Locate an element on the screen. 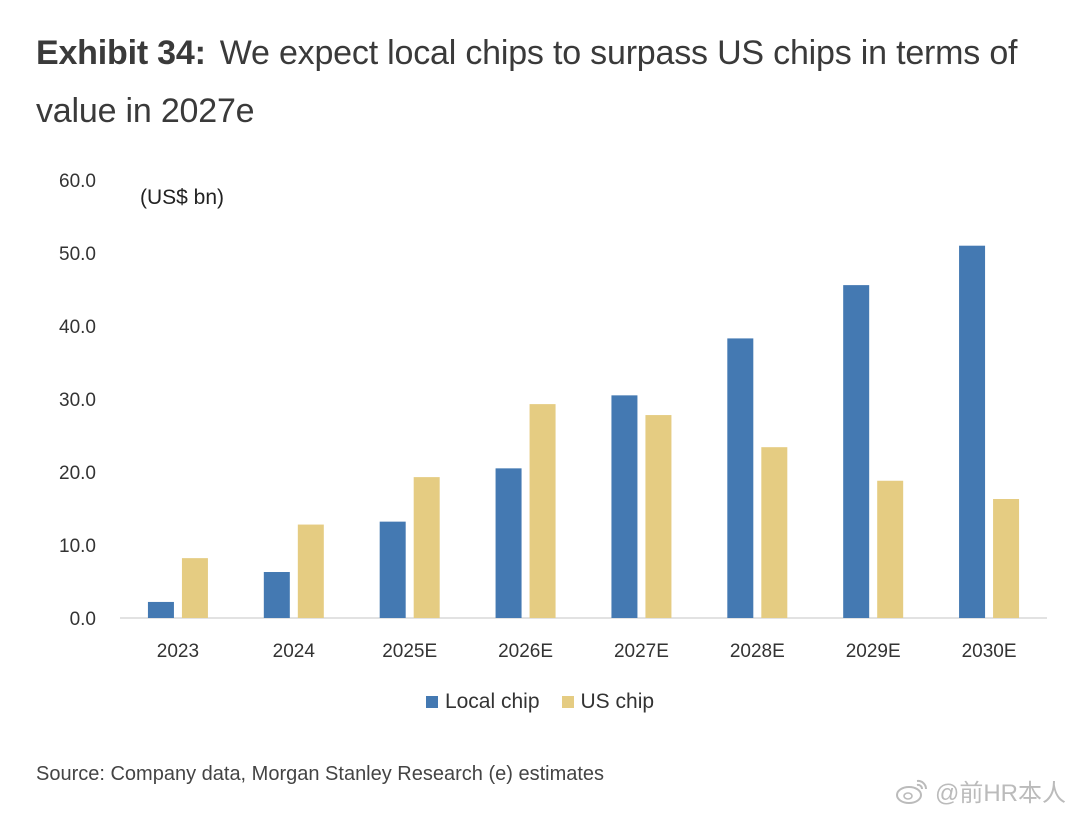  bar-local-chip-2025e is located at coordinates (392, 569).